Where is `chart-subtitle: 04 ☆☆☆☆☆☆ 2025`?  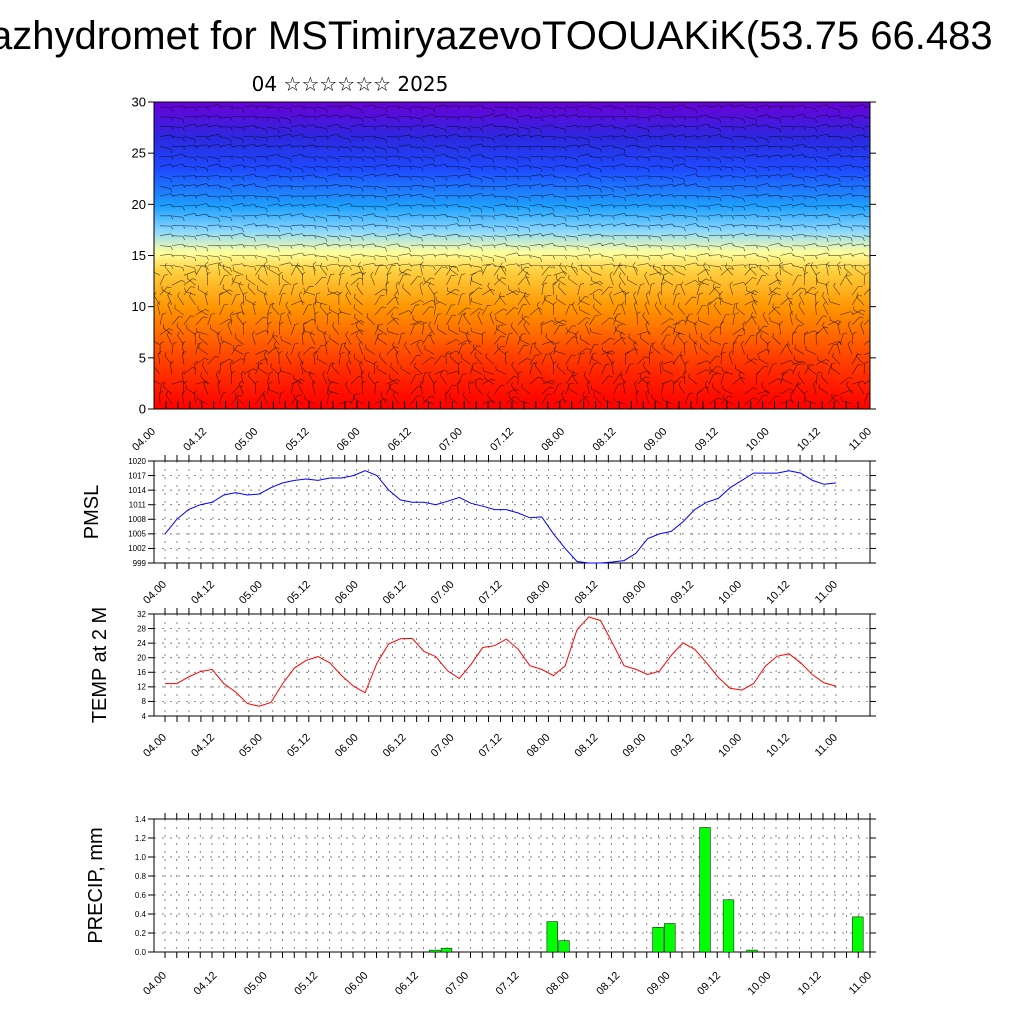 chart-subtitle: 04 ☆☆☆☆☆☆ 2025 is located at coordinates (350, 84).